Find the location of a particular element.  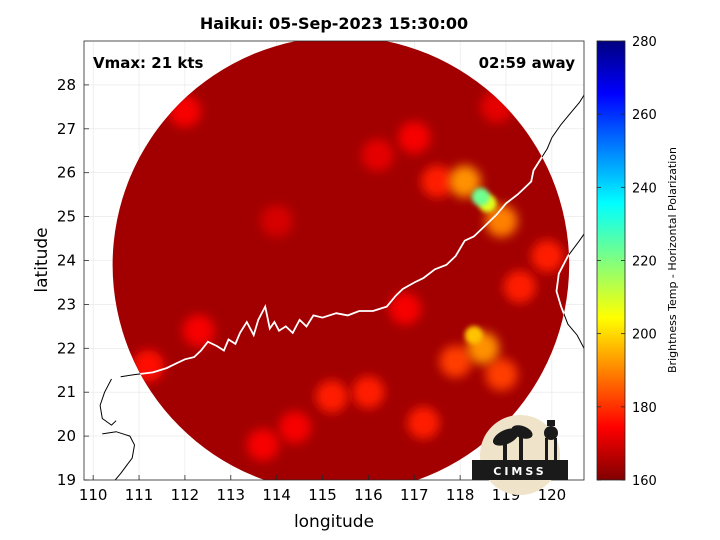

vmax-annotation: Vmax: 21 kts is located at coordinates (148, 63).